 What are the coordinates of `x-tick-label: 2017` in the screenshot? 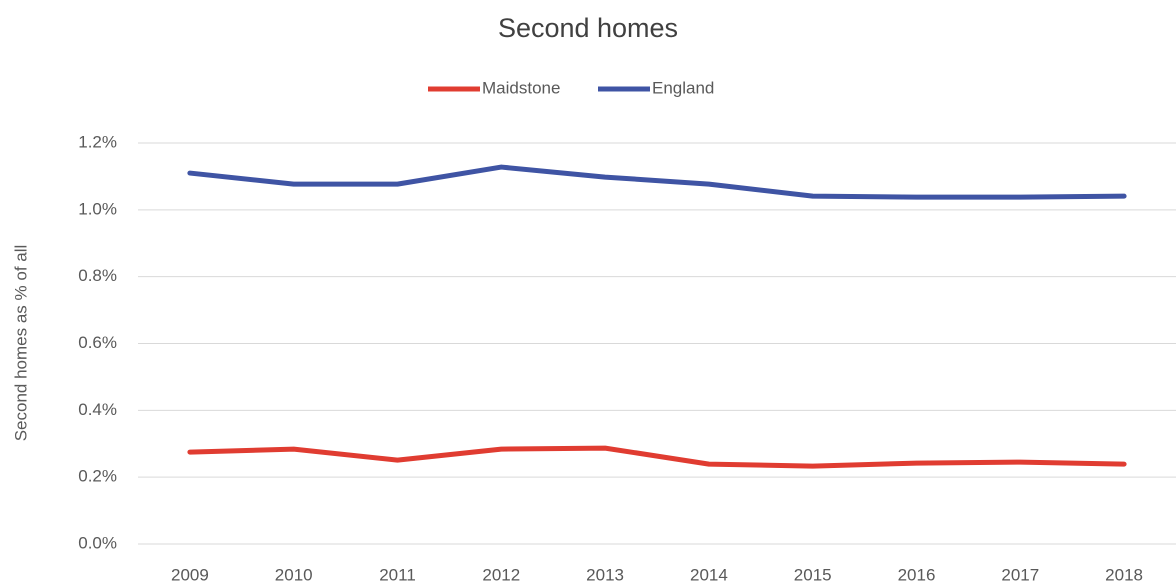 It's located at (1020, 574).